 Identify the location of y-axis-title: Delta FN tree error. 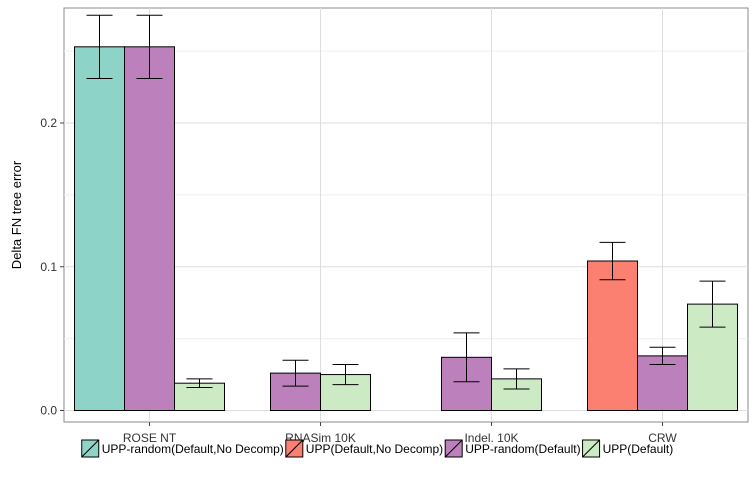
(16, 214).